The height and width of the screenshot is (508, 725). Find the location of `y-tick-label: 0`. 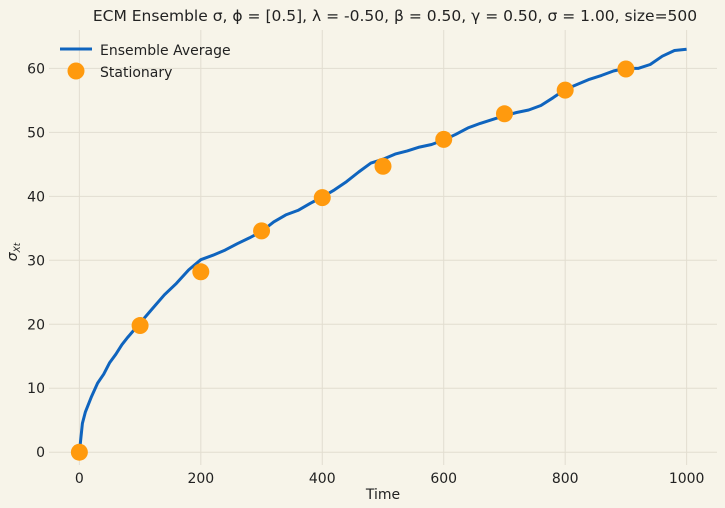

y-tick-label: 0 is located at coordinates (40, 453).